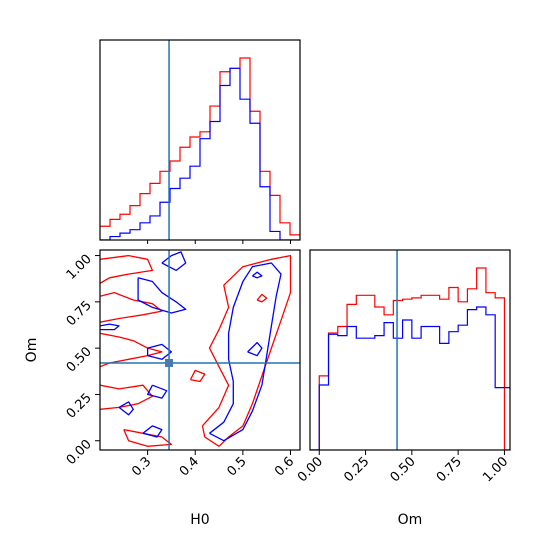  I want to click on joint-x-axis: 0.3 0.4 0.5 0.6, so click(213, 464).